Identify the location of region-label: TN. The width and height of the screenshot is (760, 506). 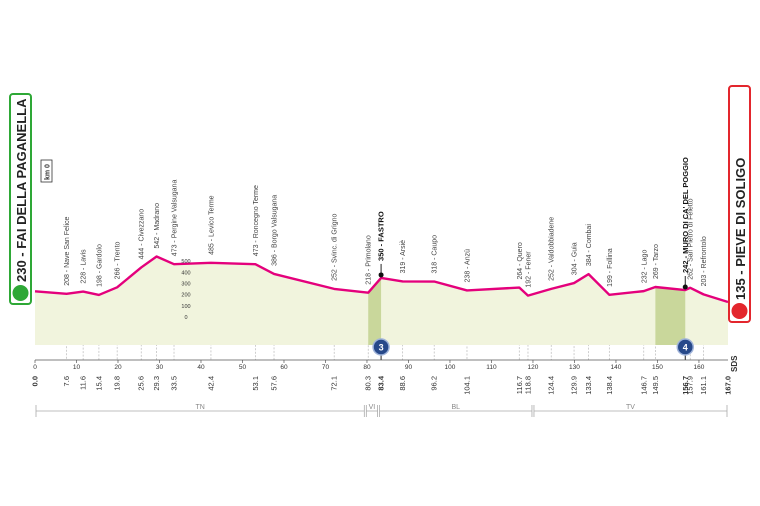
(199, 407).